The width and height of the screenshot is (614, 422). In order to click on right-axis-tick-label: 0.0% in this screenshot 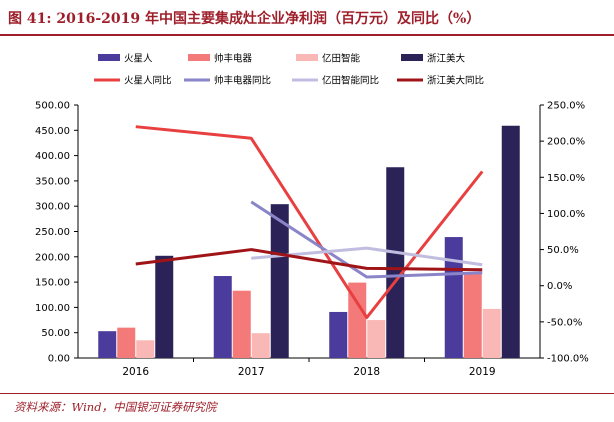, I will do `click(559, 286)`.